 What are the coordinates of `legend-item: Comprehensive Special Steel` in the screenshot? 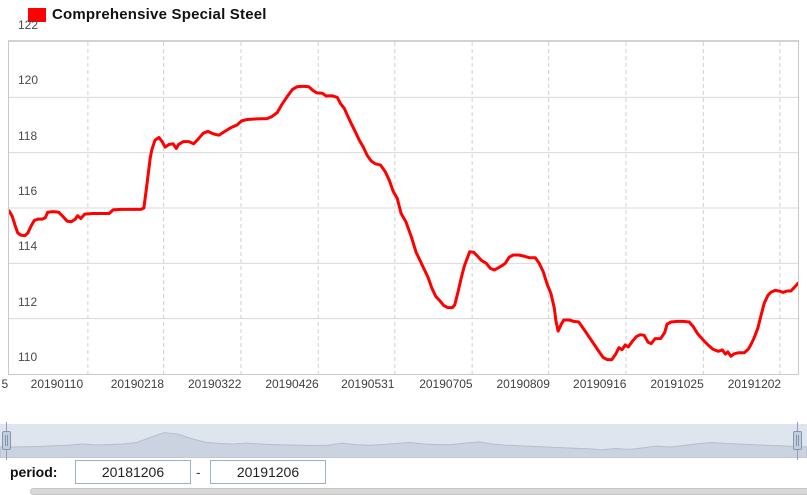 It's located at (147, 14).